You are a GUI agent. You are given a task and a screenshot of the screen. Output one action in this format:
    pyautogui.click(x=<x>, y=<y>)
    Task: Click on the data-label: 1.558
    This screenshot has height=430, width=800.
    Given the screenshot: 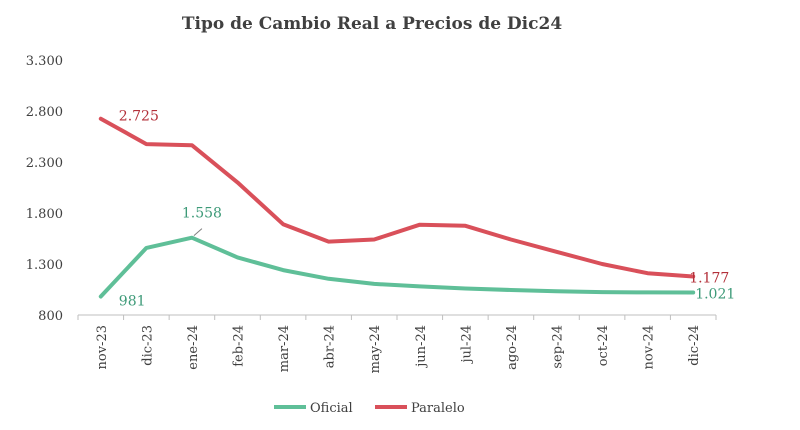 What is the action you would take?
    pyautogui.click(x=202, y=214)
    